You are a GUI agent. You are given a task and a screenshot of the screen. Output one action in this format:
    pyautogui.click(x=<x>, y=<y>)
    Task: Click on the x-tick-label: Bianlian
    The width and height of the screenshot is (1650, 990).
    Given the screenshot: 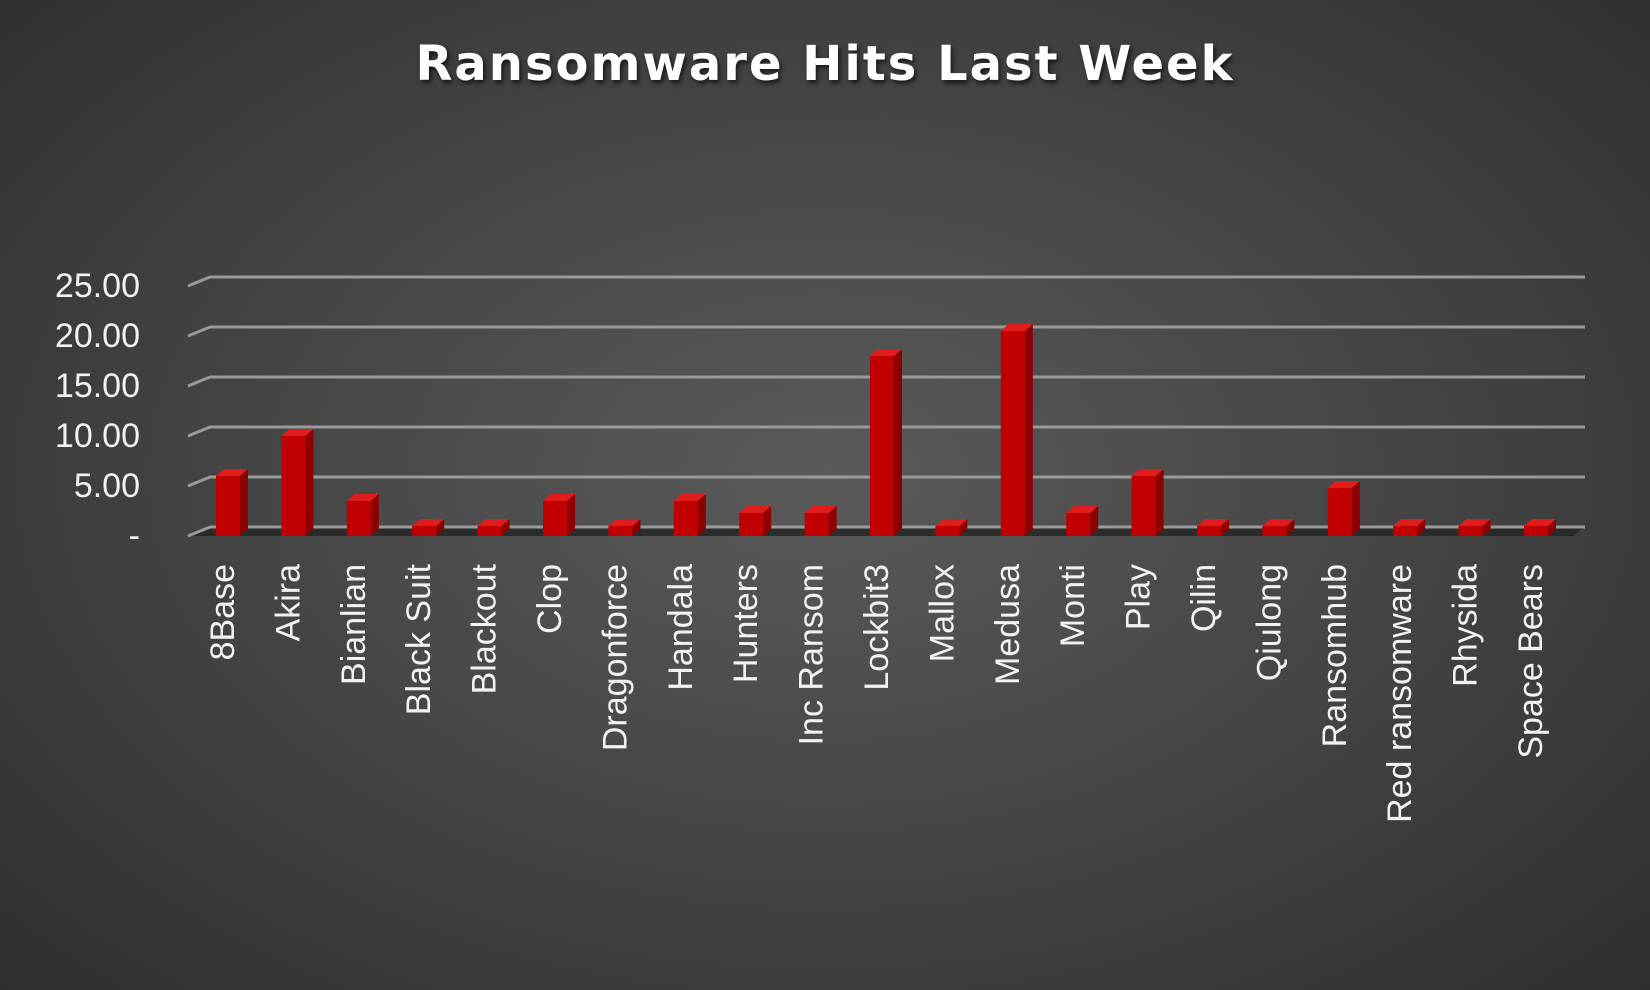 What is the action you would take?
    pyautogui.click(x=354, y=624)
    